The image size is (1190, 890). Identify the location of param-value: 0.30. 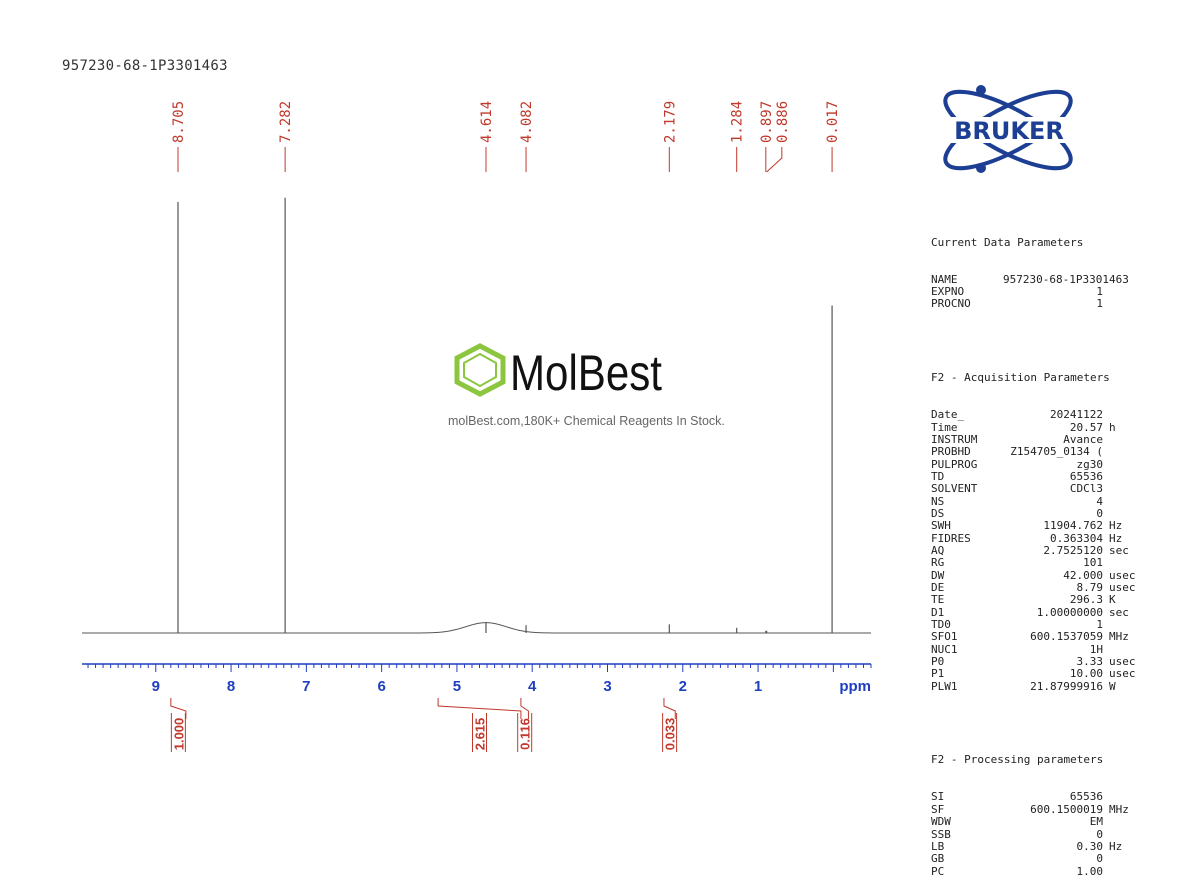
(1090, 846).